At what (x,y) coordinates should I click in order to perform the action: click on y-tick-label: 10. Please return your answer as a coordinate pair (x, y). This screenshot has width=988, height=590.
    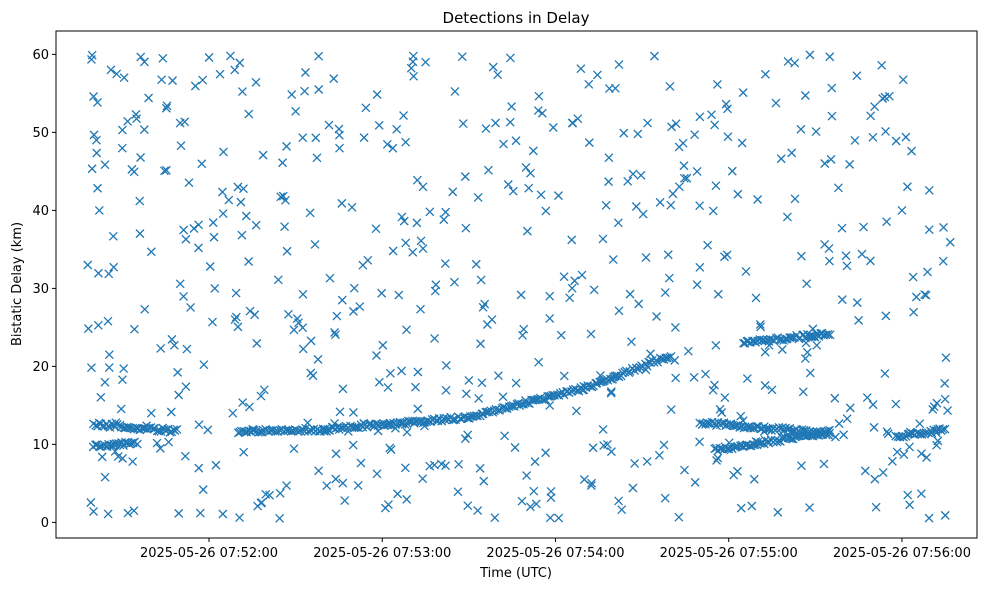
    Looking at the image, I should click on (40, 445).